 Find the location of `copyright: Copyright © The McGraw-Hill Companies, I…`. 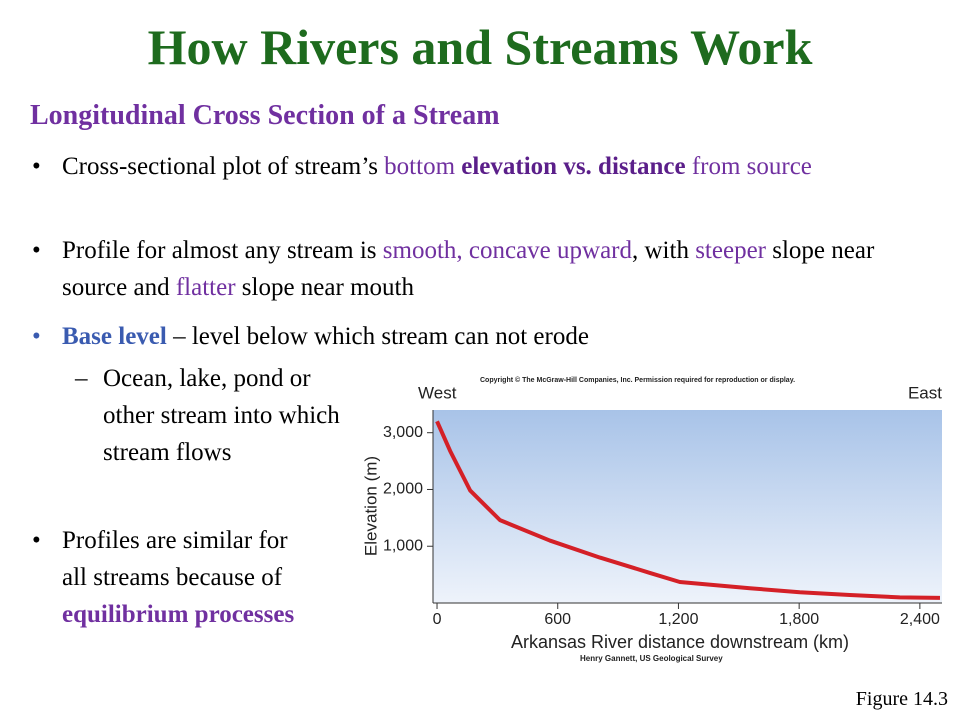

copyright: Copyright © The McGraw-Hill Companies, I… is located at coordinates (637, 380).